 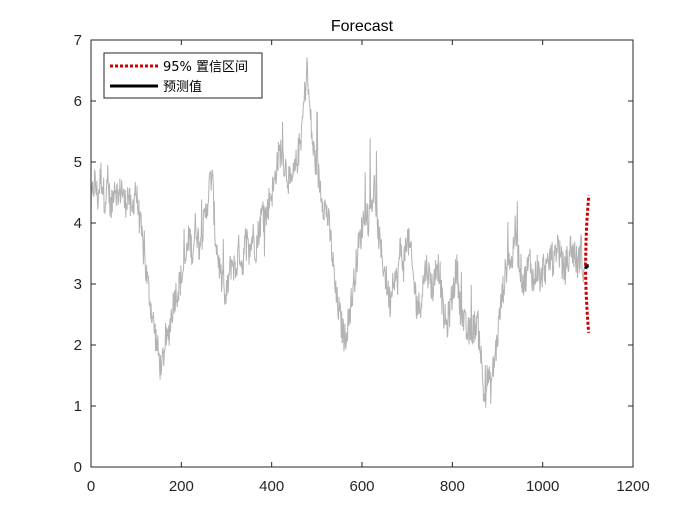 What do you see at coordinates (271, 486) in the screenshot?
I see `x-tick-label: 400` at bounding box center [271, 486].